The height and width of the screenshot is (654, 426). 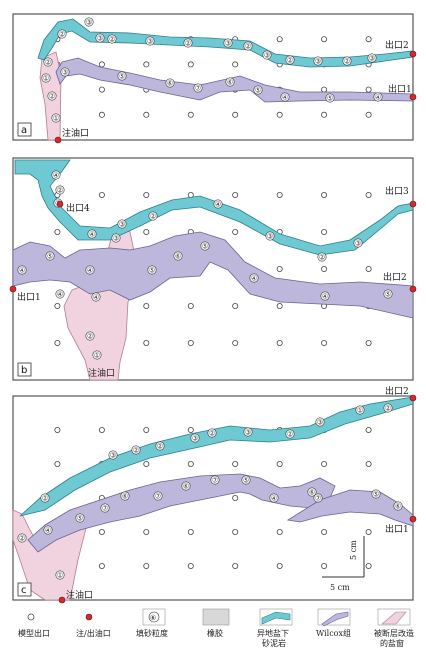 I want to click on legend-subsalt-label-line2: 砂泥岩, so click(x=274, y=643).